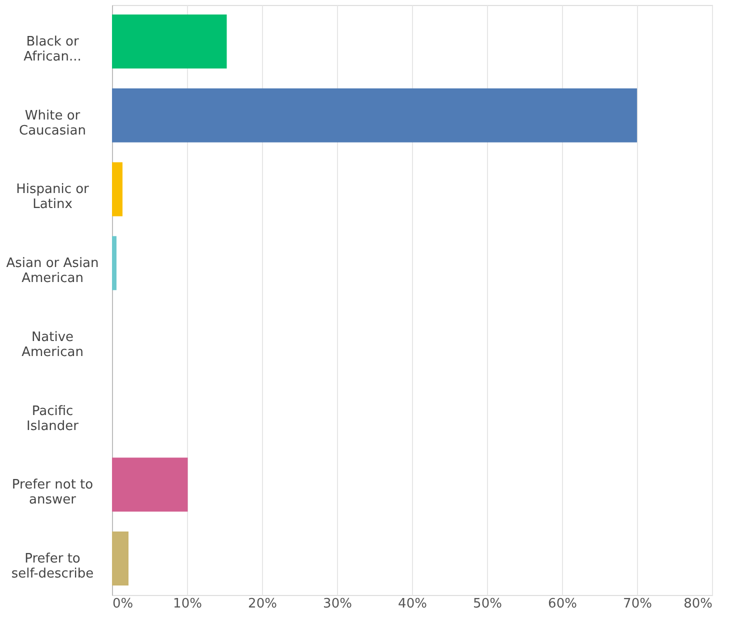 The width and height of the screenshot is (756, 644). Describe the element at coordinates (637, 604) in the screenshot. I see `x-tick-label: 70%` at that location.